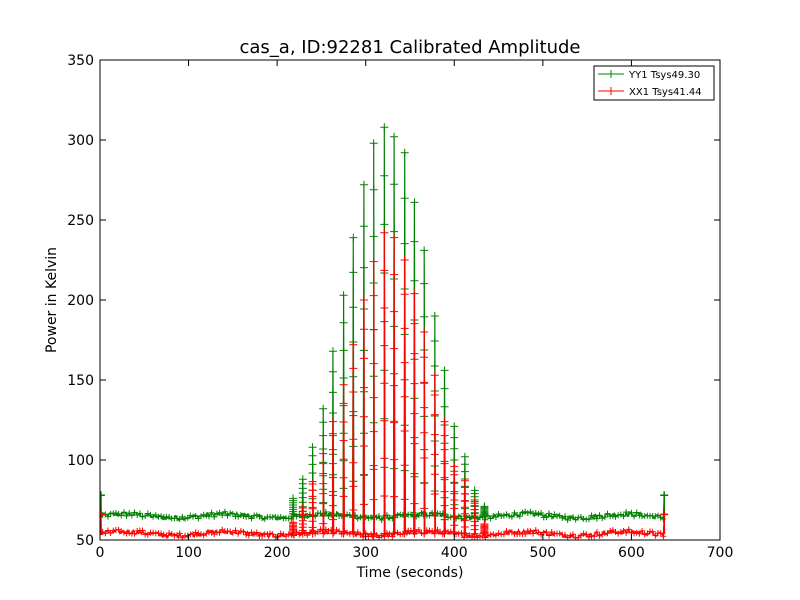  Describe the element at coordinates (365, 553) in the screenshot. I see `x-tick-label: 300` at that location.